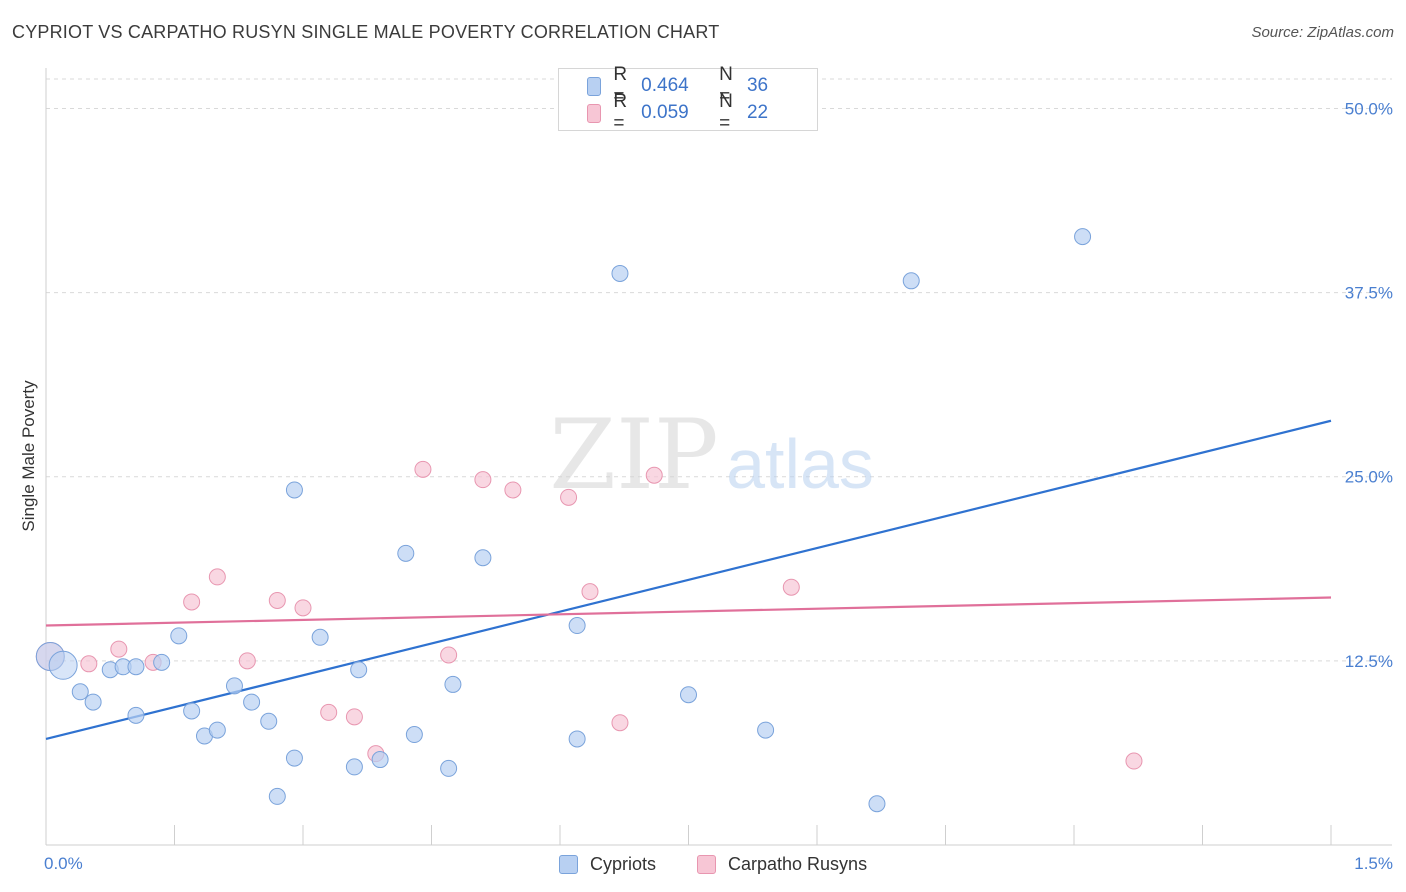  Describe the element at coordinates (702, 112) in the screenshot. I see `legend-row-carpatho-rusyns: R = 0.059 N = 22` at that location.